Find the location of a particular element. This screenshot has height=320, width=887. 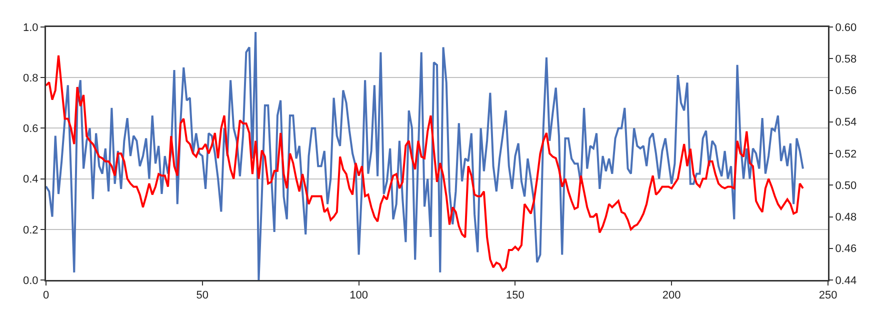

y-tick-label: 0.8 is located at coordinates (30, 78).